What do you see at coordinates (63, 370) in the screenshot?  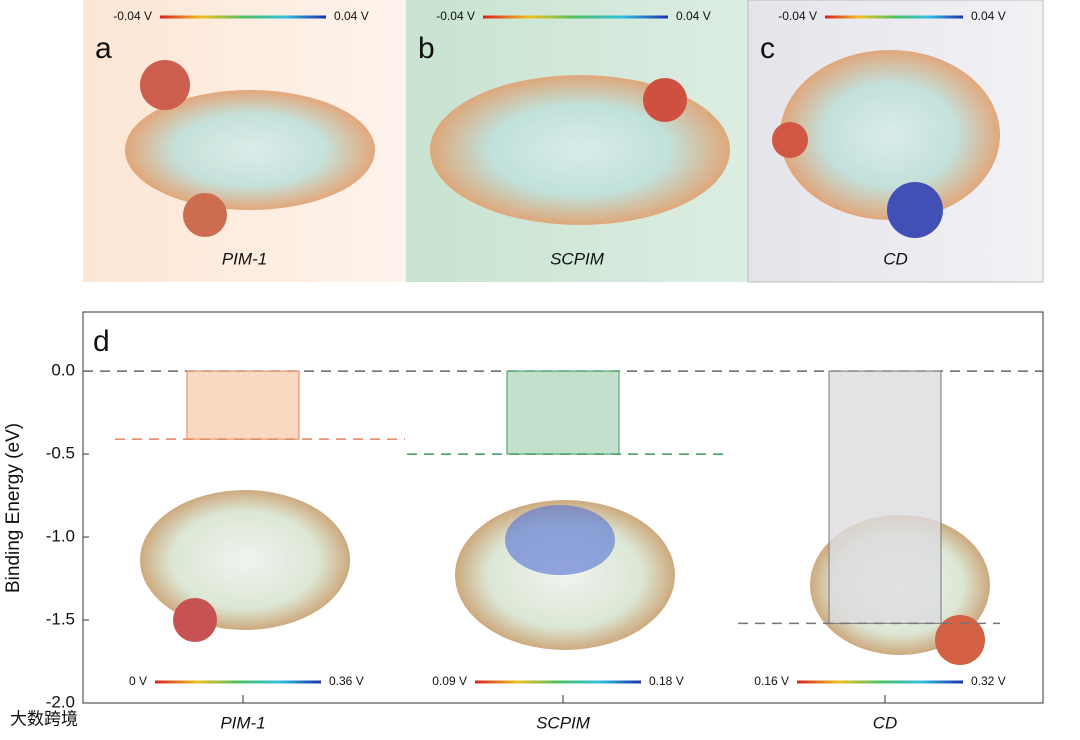 I see `y-tick-label: 0.0` at bounding box center [63, 370].